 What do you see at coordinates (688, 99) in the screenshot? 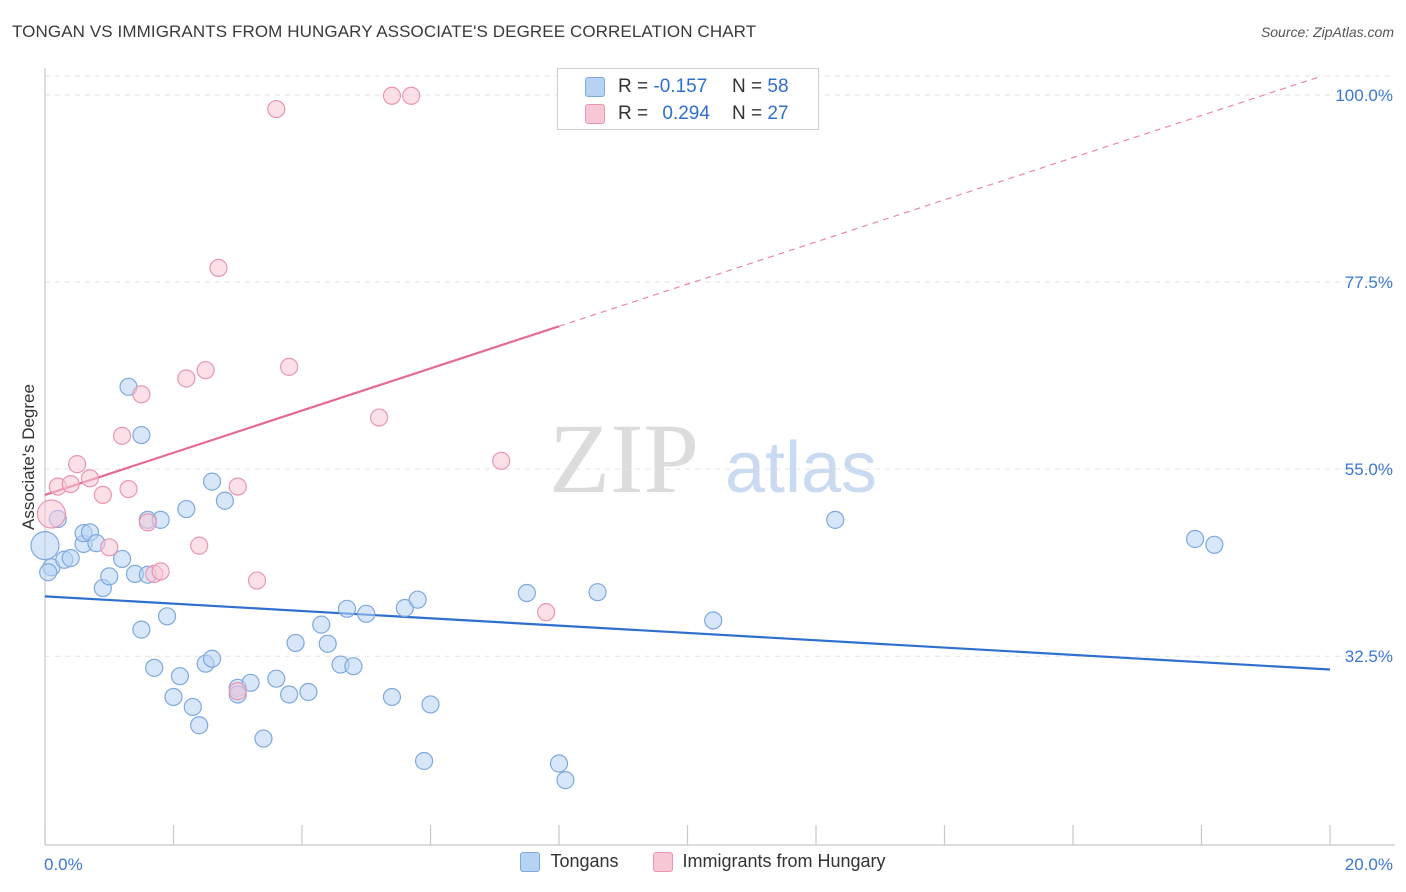
I see `stats-legend: R = -0.157 N = 58 R = 0.294 N = 27` at bounding box center [688, 99].